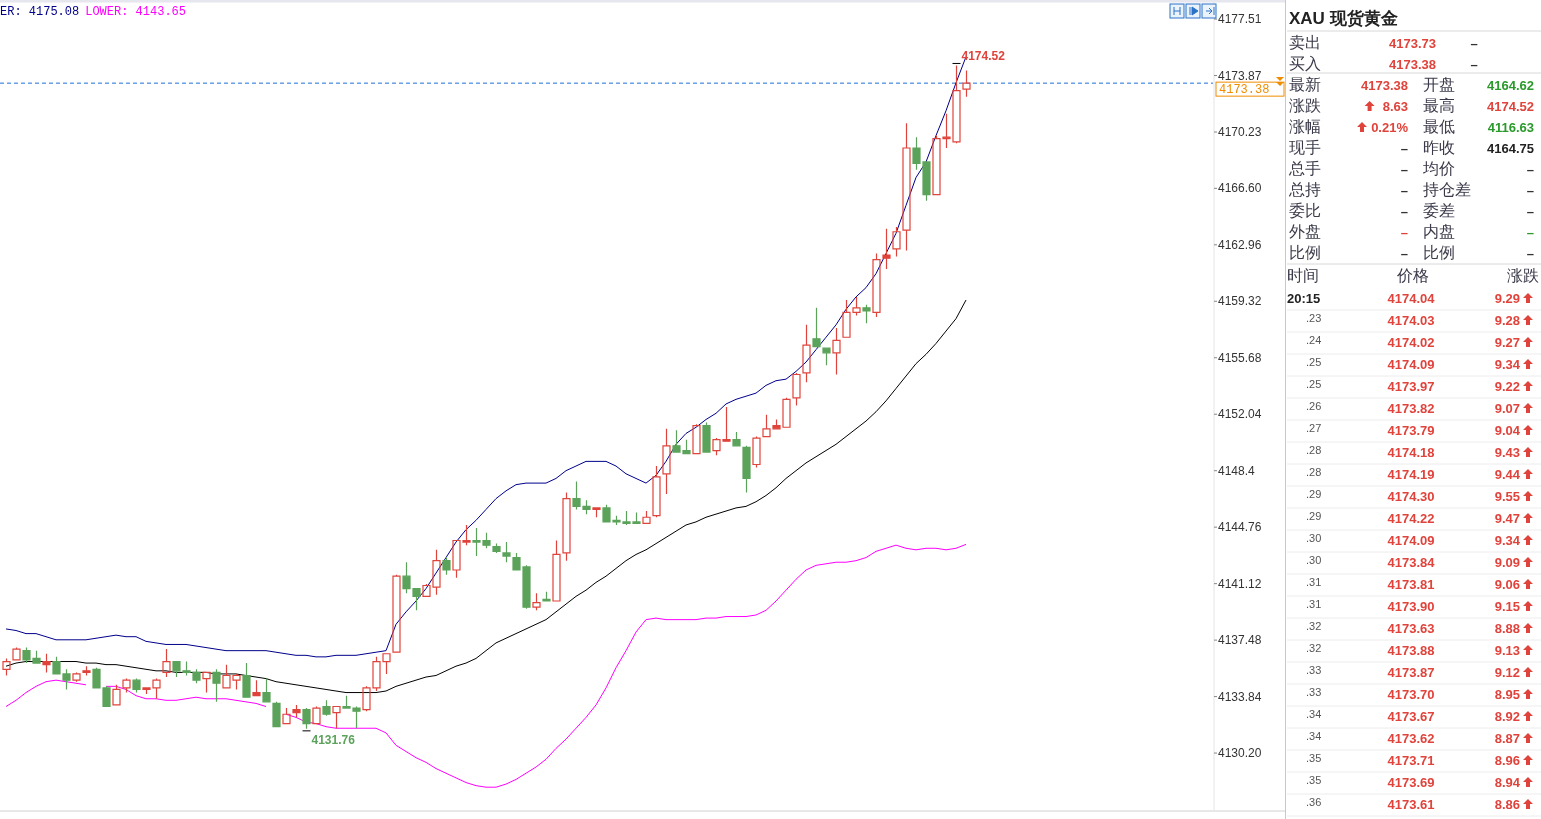 The width and height of the screenshot is (1541, 819). What do you see at coordinates (1244, 90) in the screenshot?
I see `ref-line-label: 4173.38` at bounding box center [1244, 90].